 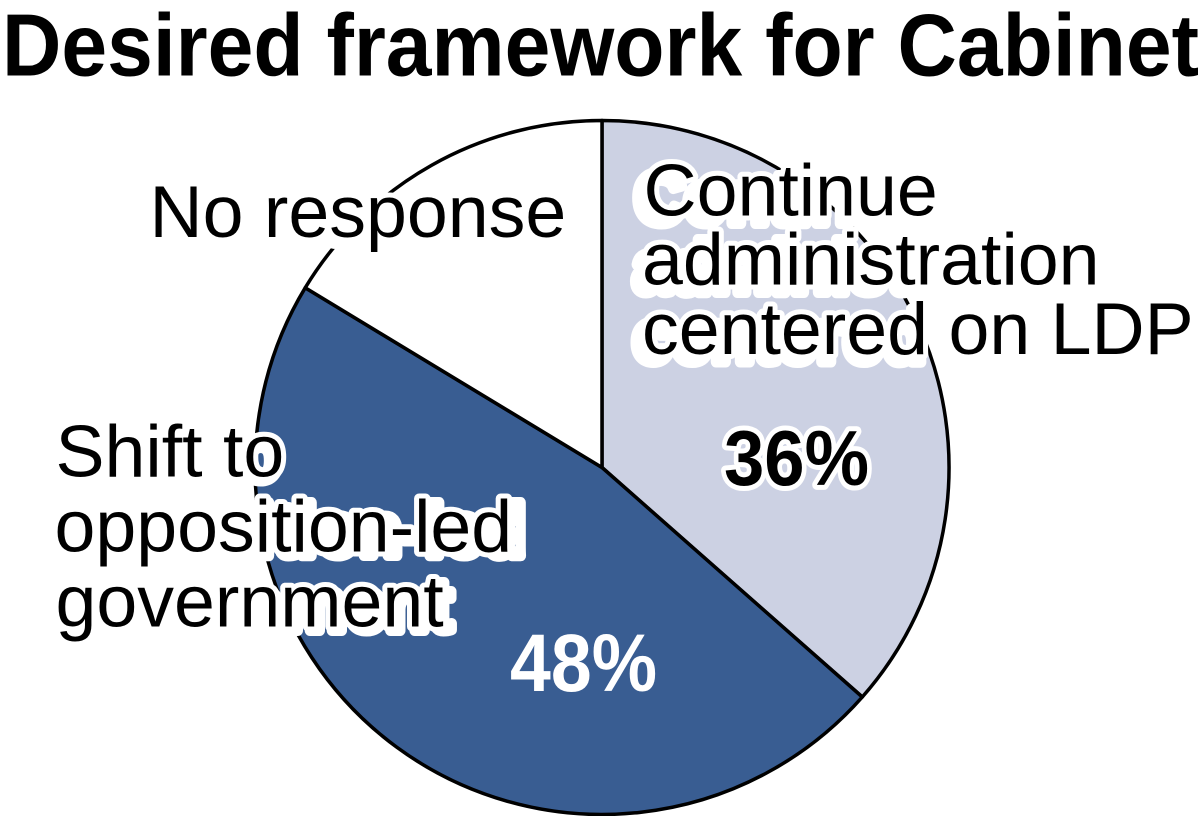 What do you see at coordinates (583, 663) in the screenshot?
I see `svg-text: 48%` at bounding box center [583, 663].